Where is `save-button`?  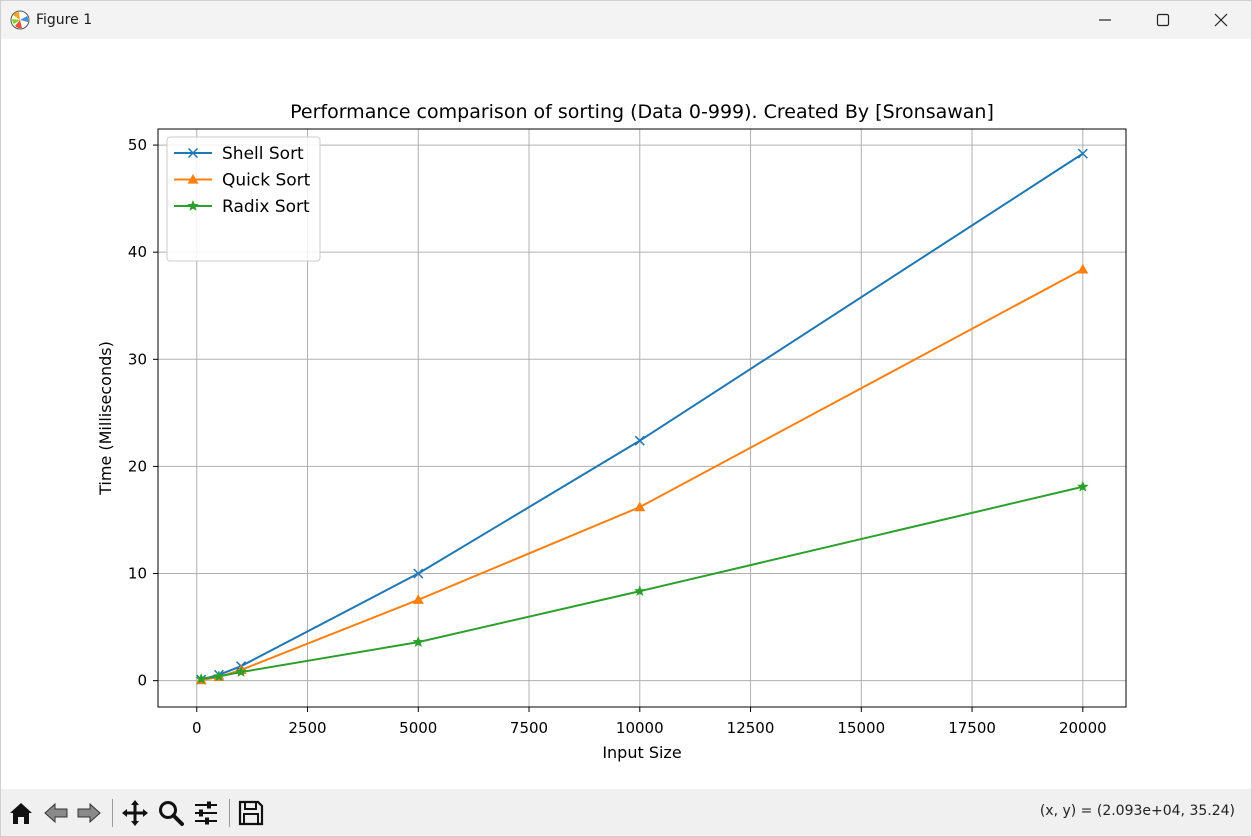 save-button is located at coordinates (251, 813).